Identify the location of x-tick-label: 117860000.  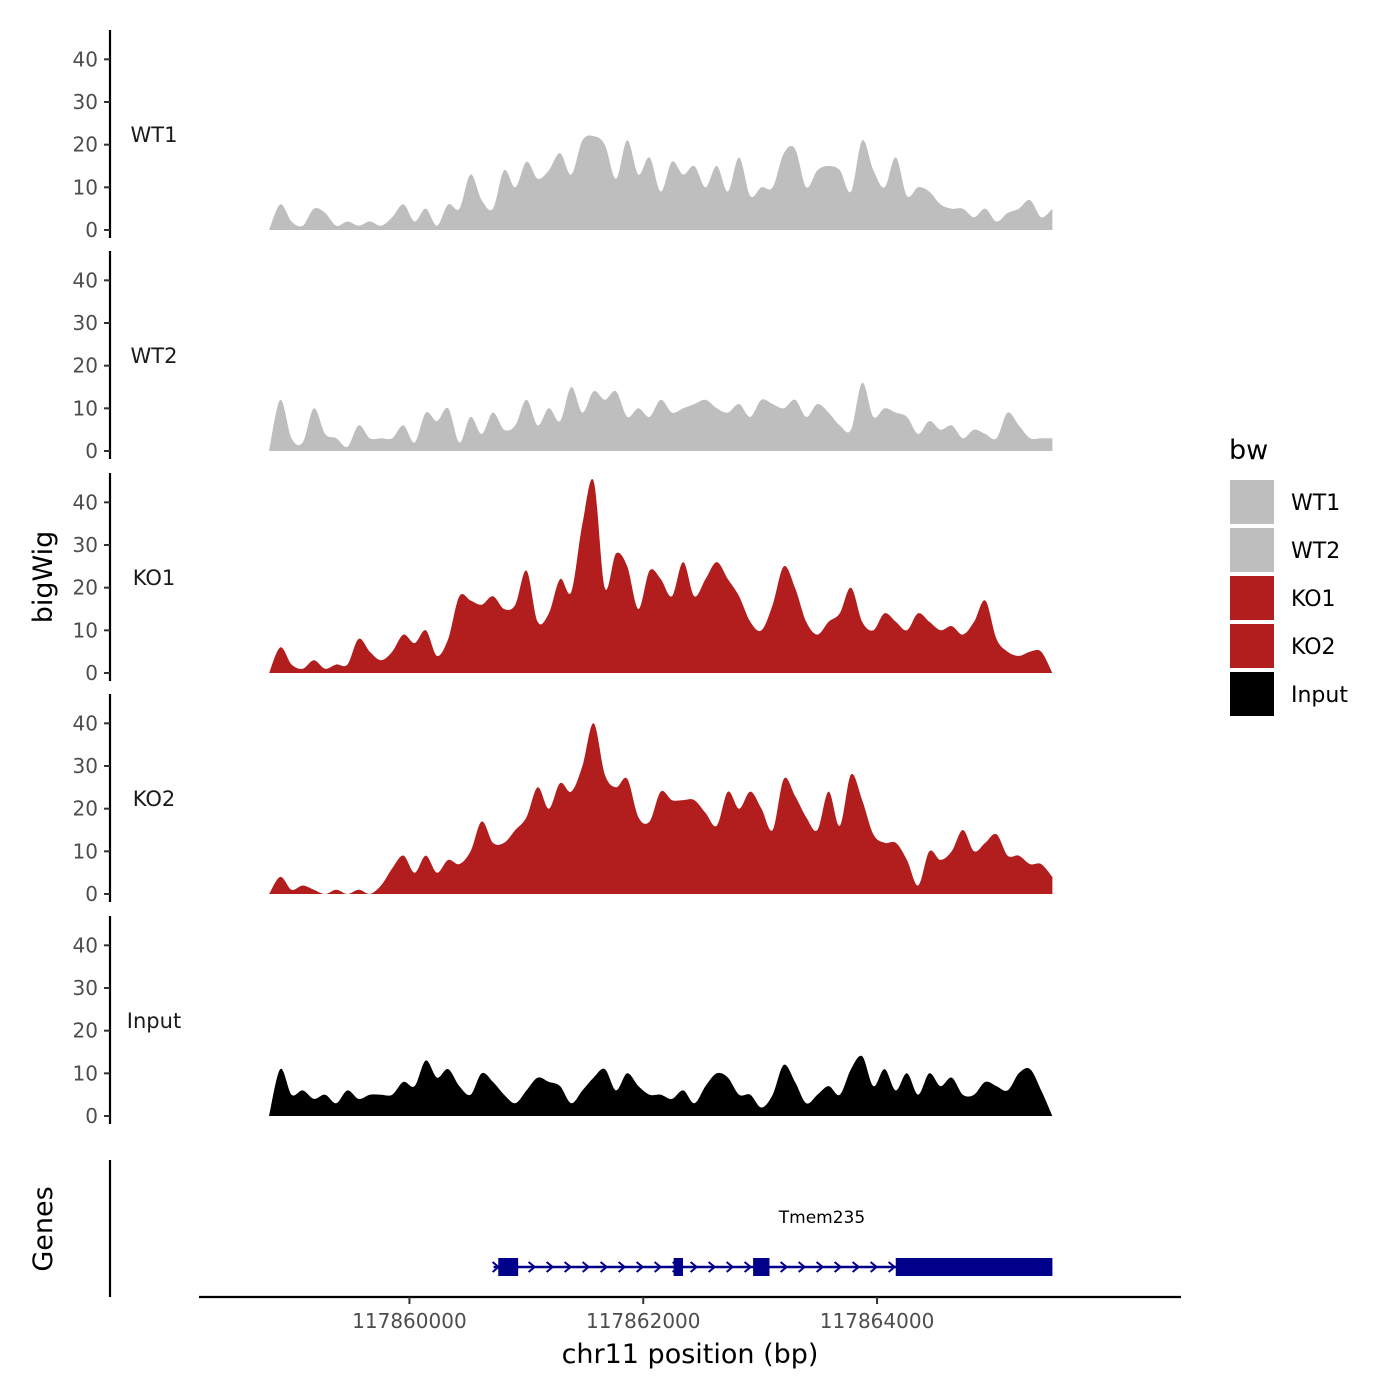
(409, 1321).